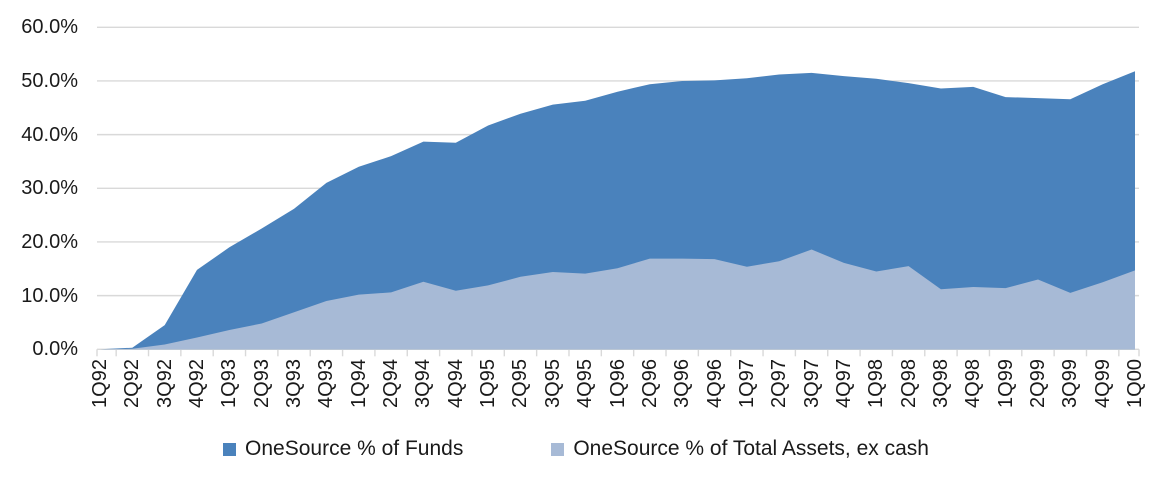 This screenshot has height=496, width=1152. I want to click on x-tick-label: 4Q94, so click(455, 383).